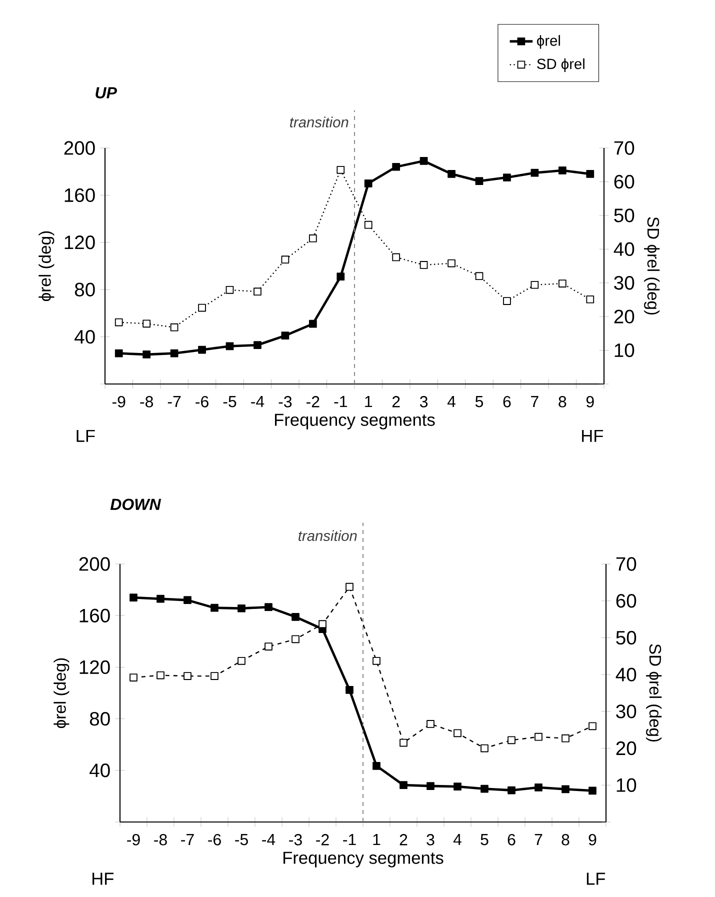 The image size is (715, 897). Describe the element at coordinates (229, 402) in the screenshot. I see `x-tick-label: -5` at that location.